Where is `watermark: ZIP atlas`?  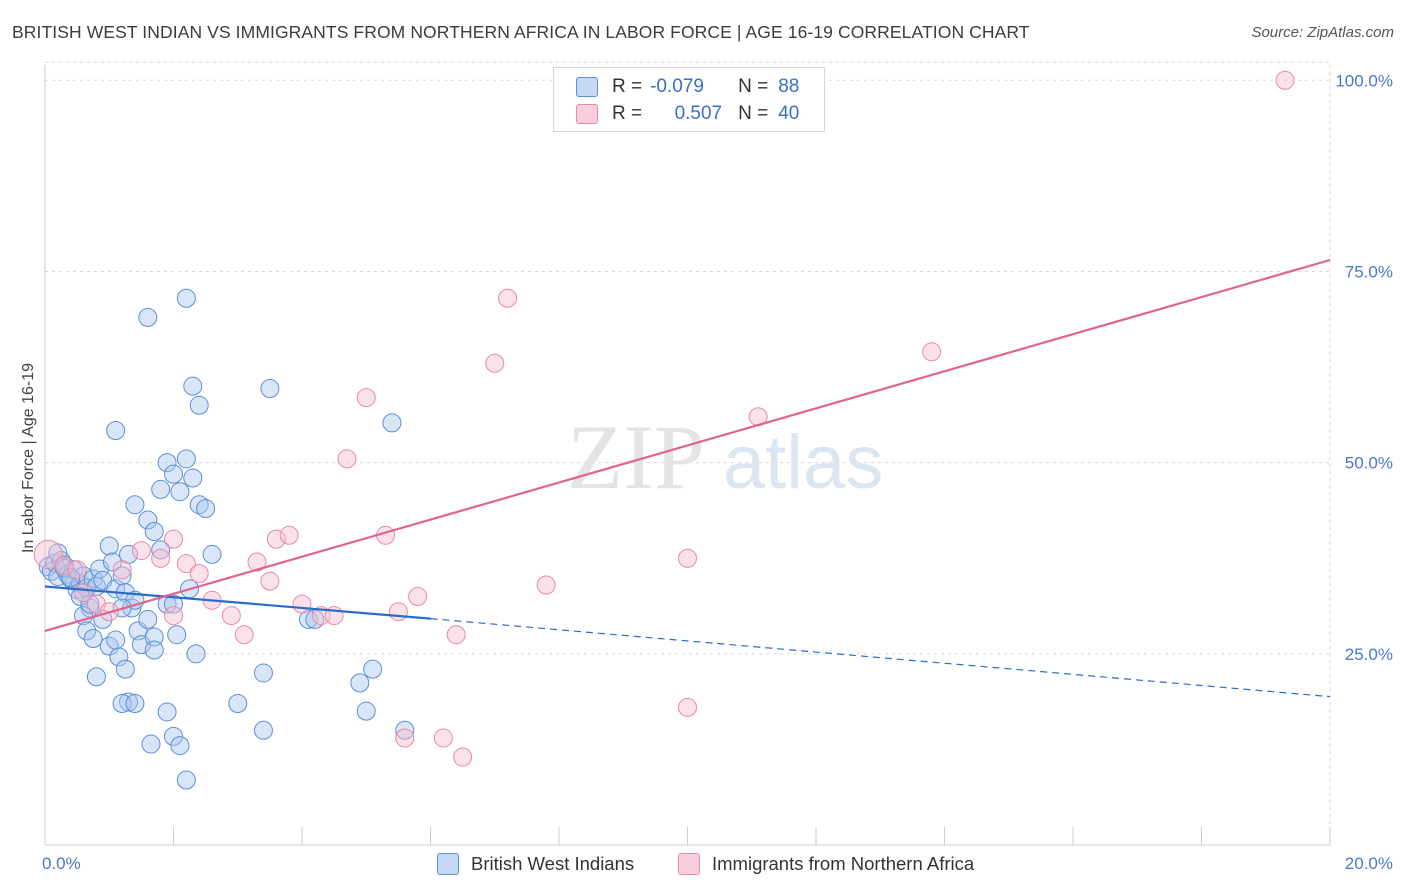
watermark: ZIP atlas is located at coordinates (725, 457).